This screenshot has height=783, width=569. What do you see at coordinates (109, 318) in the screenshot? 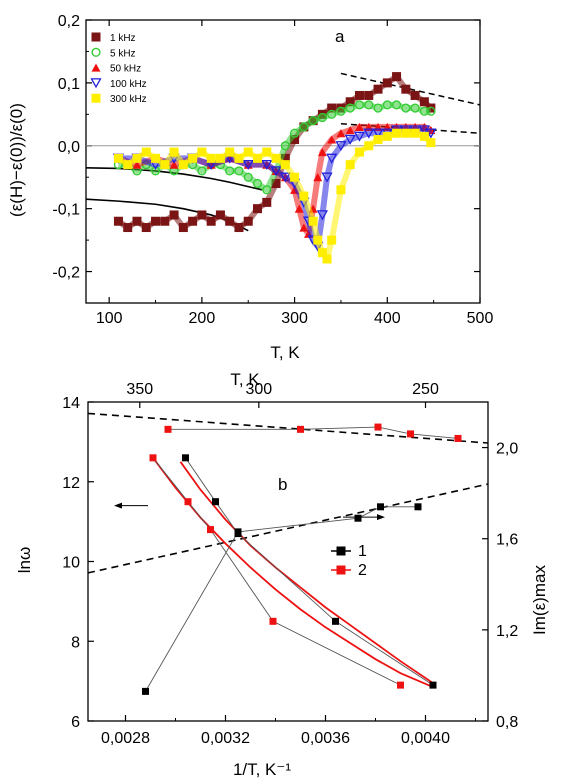
I see `panel-a-x-tick-label: 100` at bounding box center [109, 318].